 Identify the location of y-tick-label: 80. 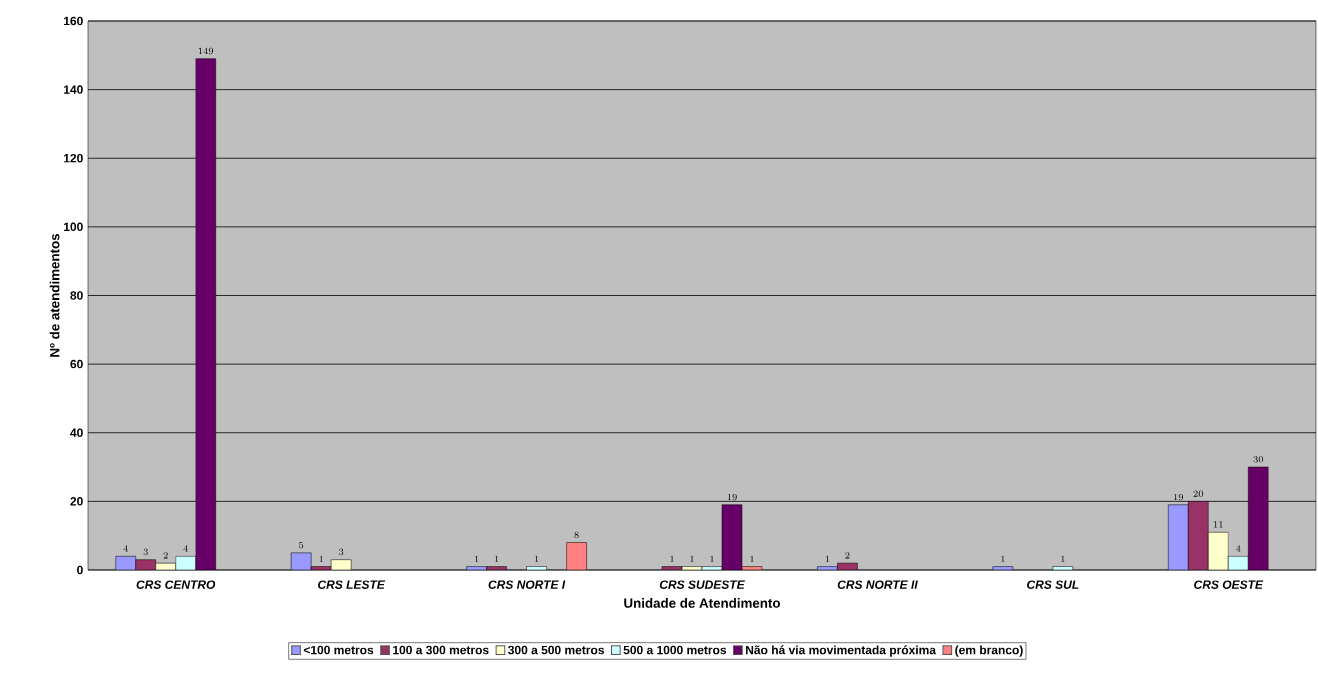
(76, 295).